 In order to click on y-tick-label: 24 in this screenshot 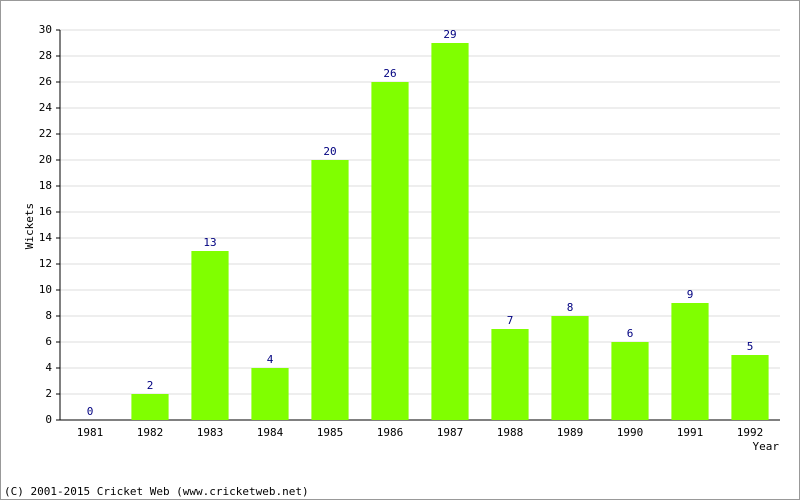, I will do `click(46, 107)`.